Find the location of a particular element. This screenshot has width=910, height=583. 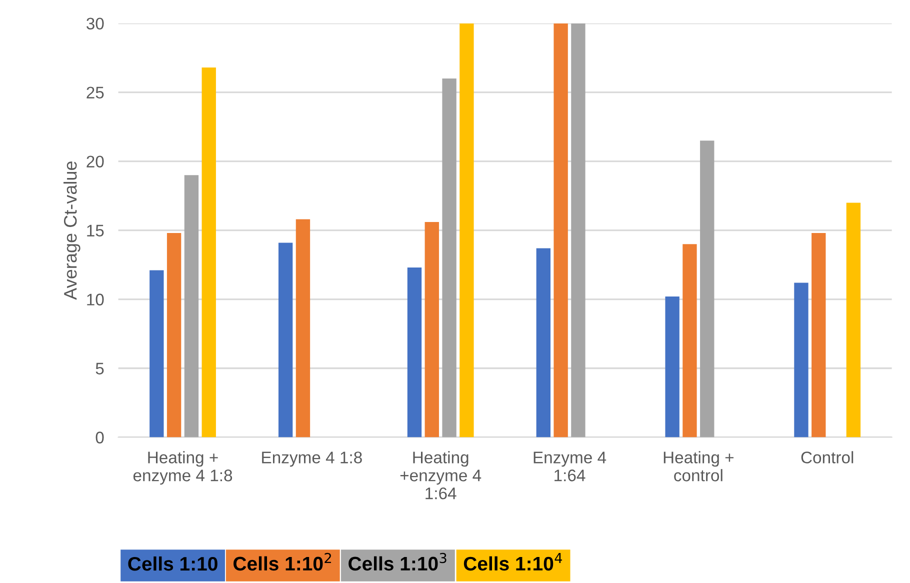

y-tick-label: 30 is located at coordinates (95, 24).